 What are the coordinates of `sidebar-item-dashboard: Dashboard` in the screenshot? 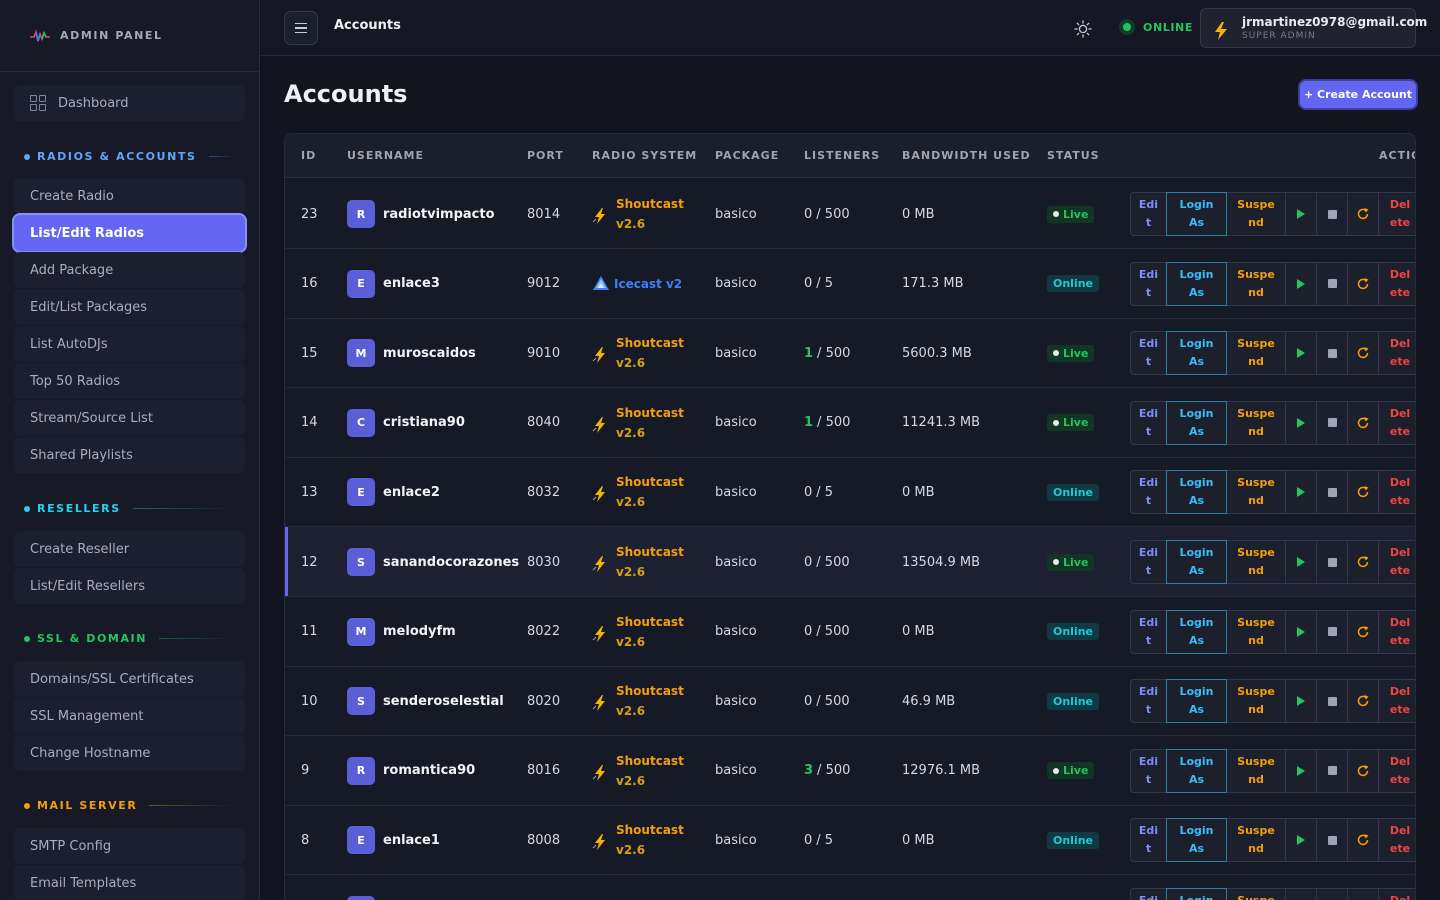 It's located at (129, 103).